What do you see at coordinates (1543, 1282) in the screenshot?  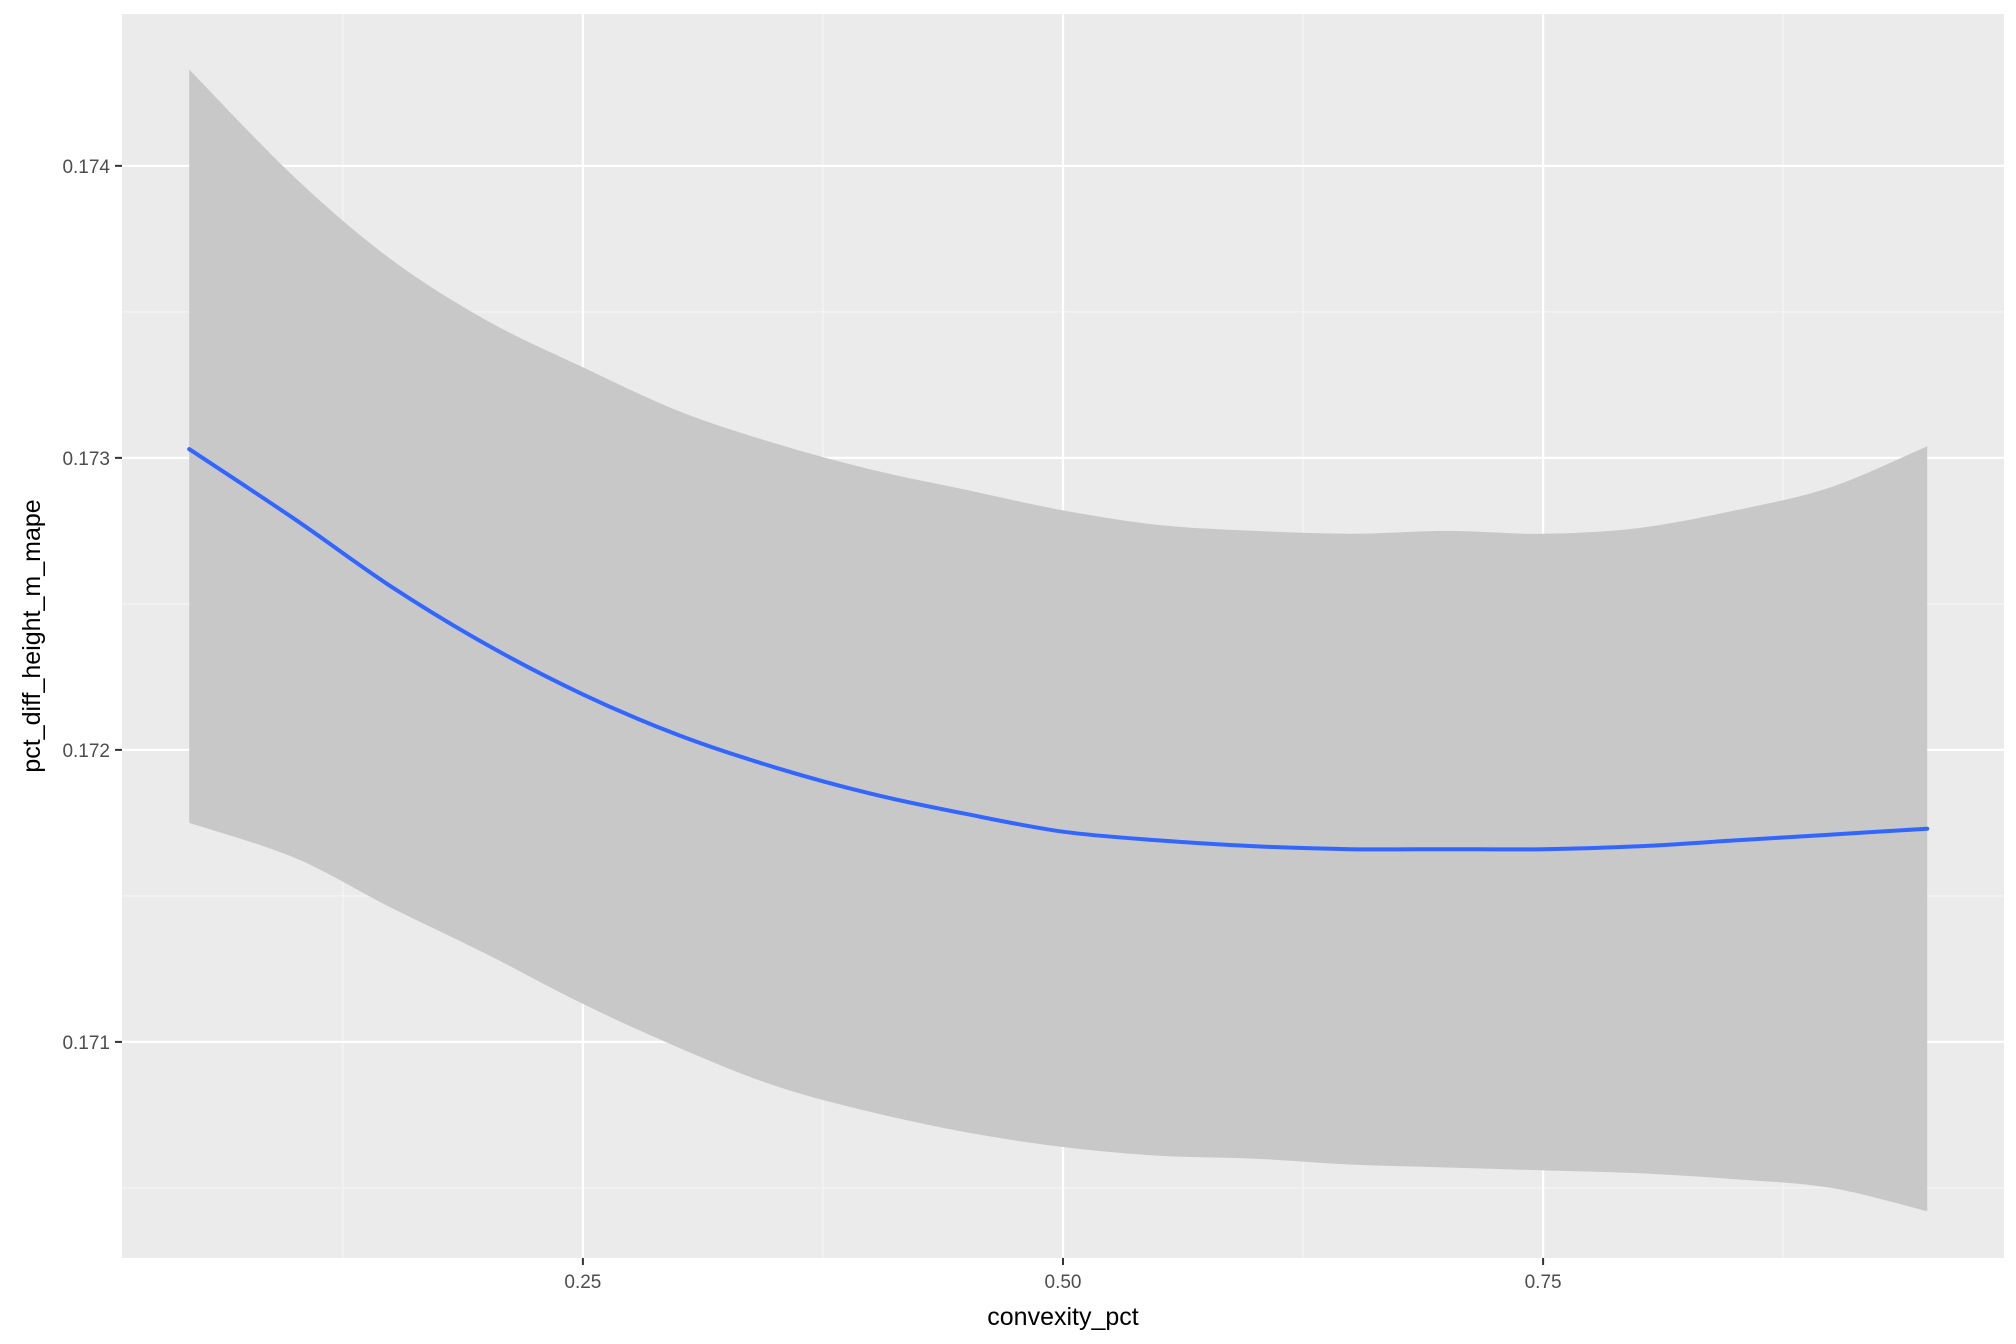 I see `x-tick-label: 0.75` at bounding box center [1543, 1282].